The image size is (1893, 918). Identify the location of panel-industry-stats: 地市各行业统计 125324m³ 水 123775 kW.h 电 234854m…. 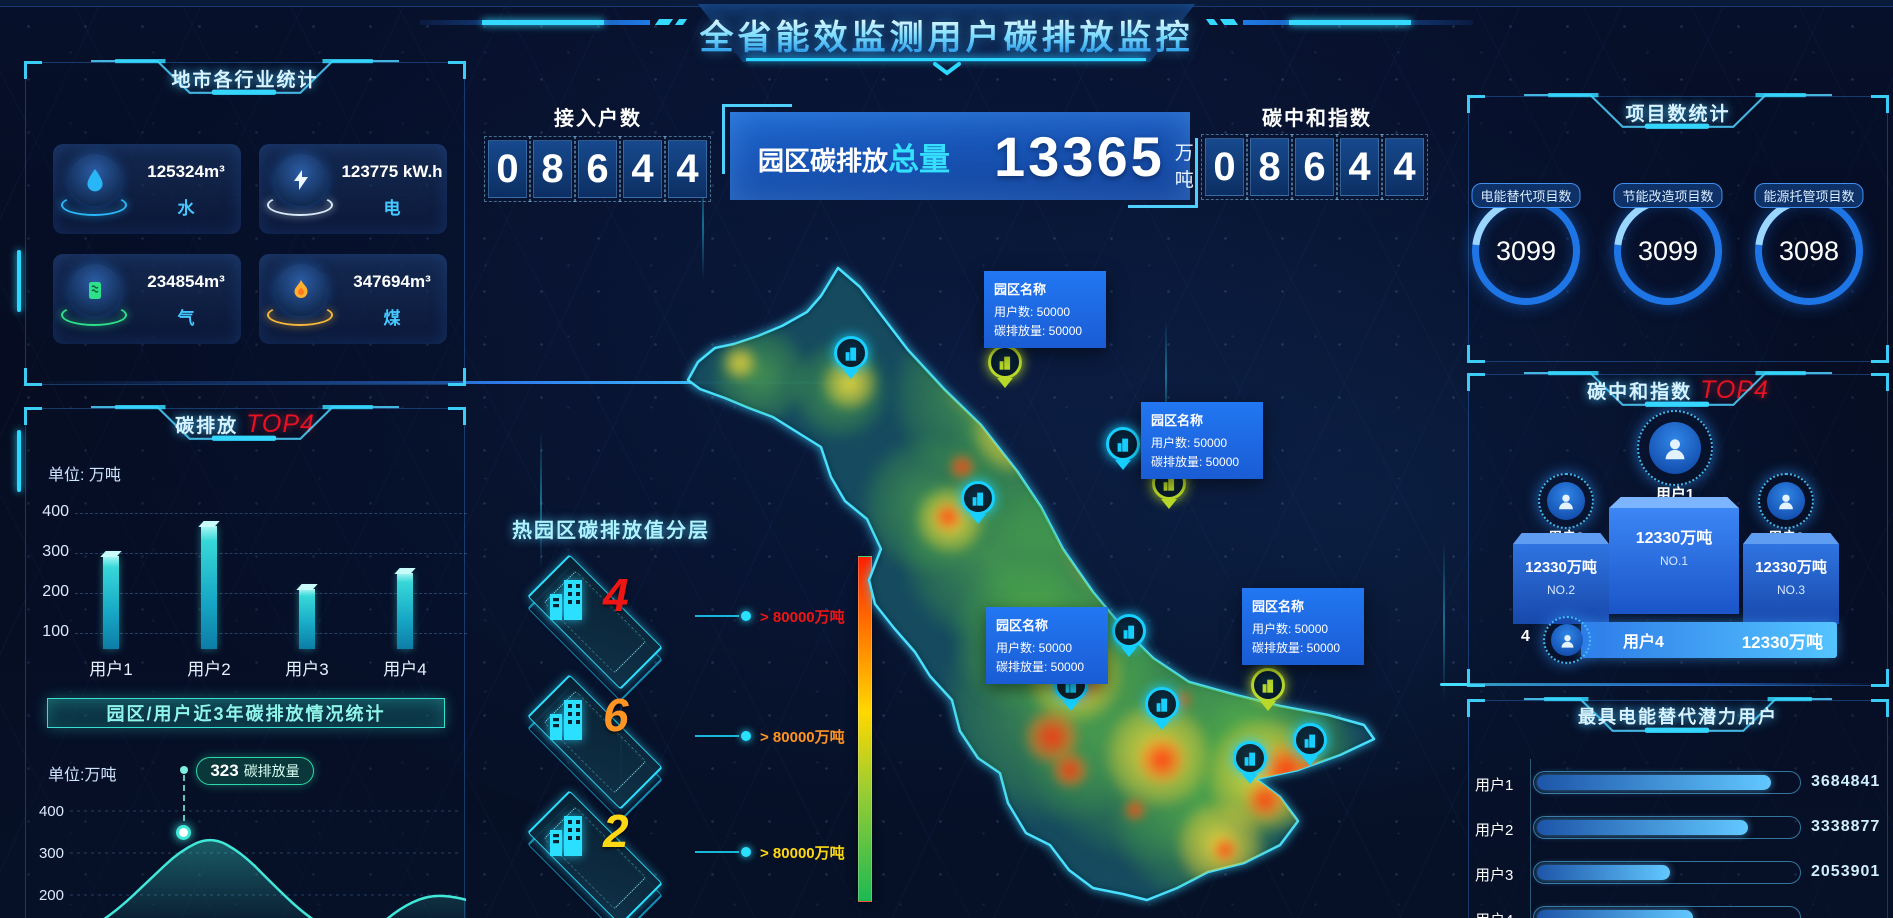
(245, 222).